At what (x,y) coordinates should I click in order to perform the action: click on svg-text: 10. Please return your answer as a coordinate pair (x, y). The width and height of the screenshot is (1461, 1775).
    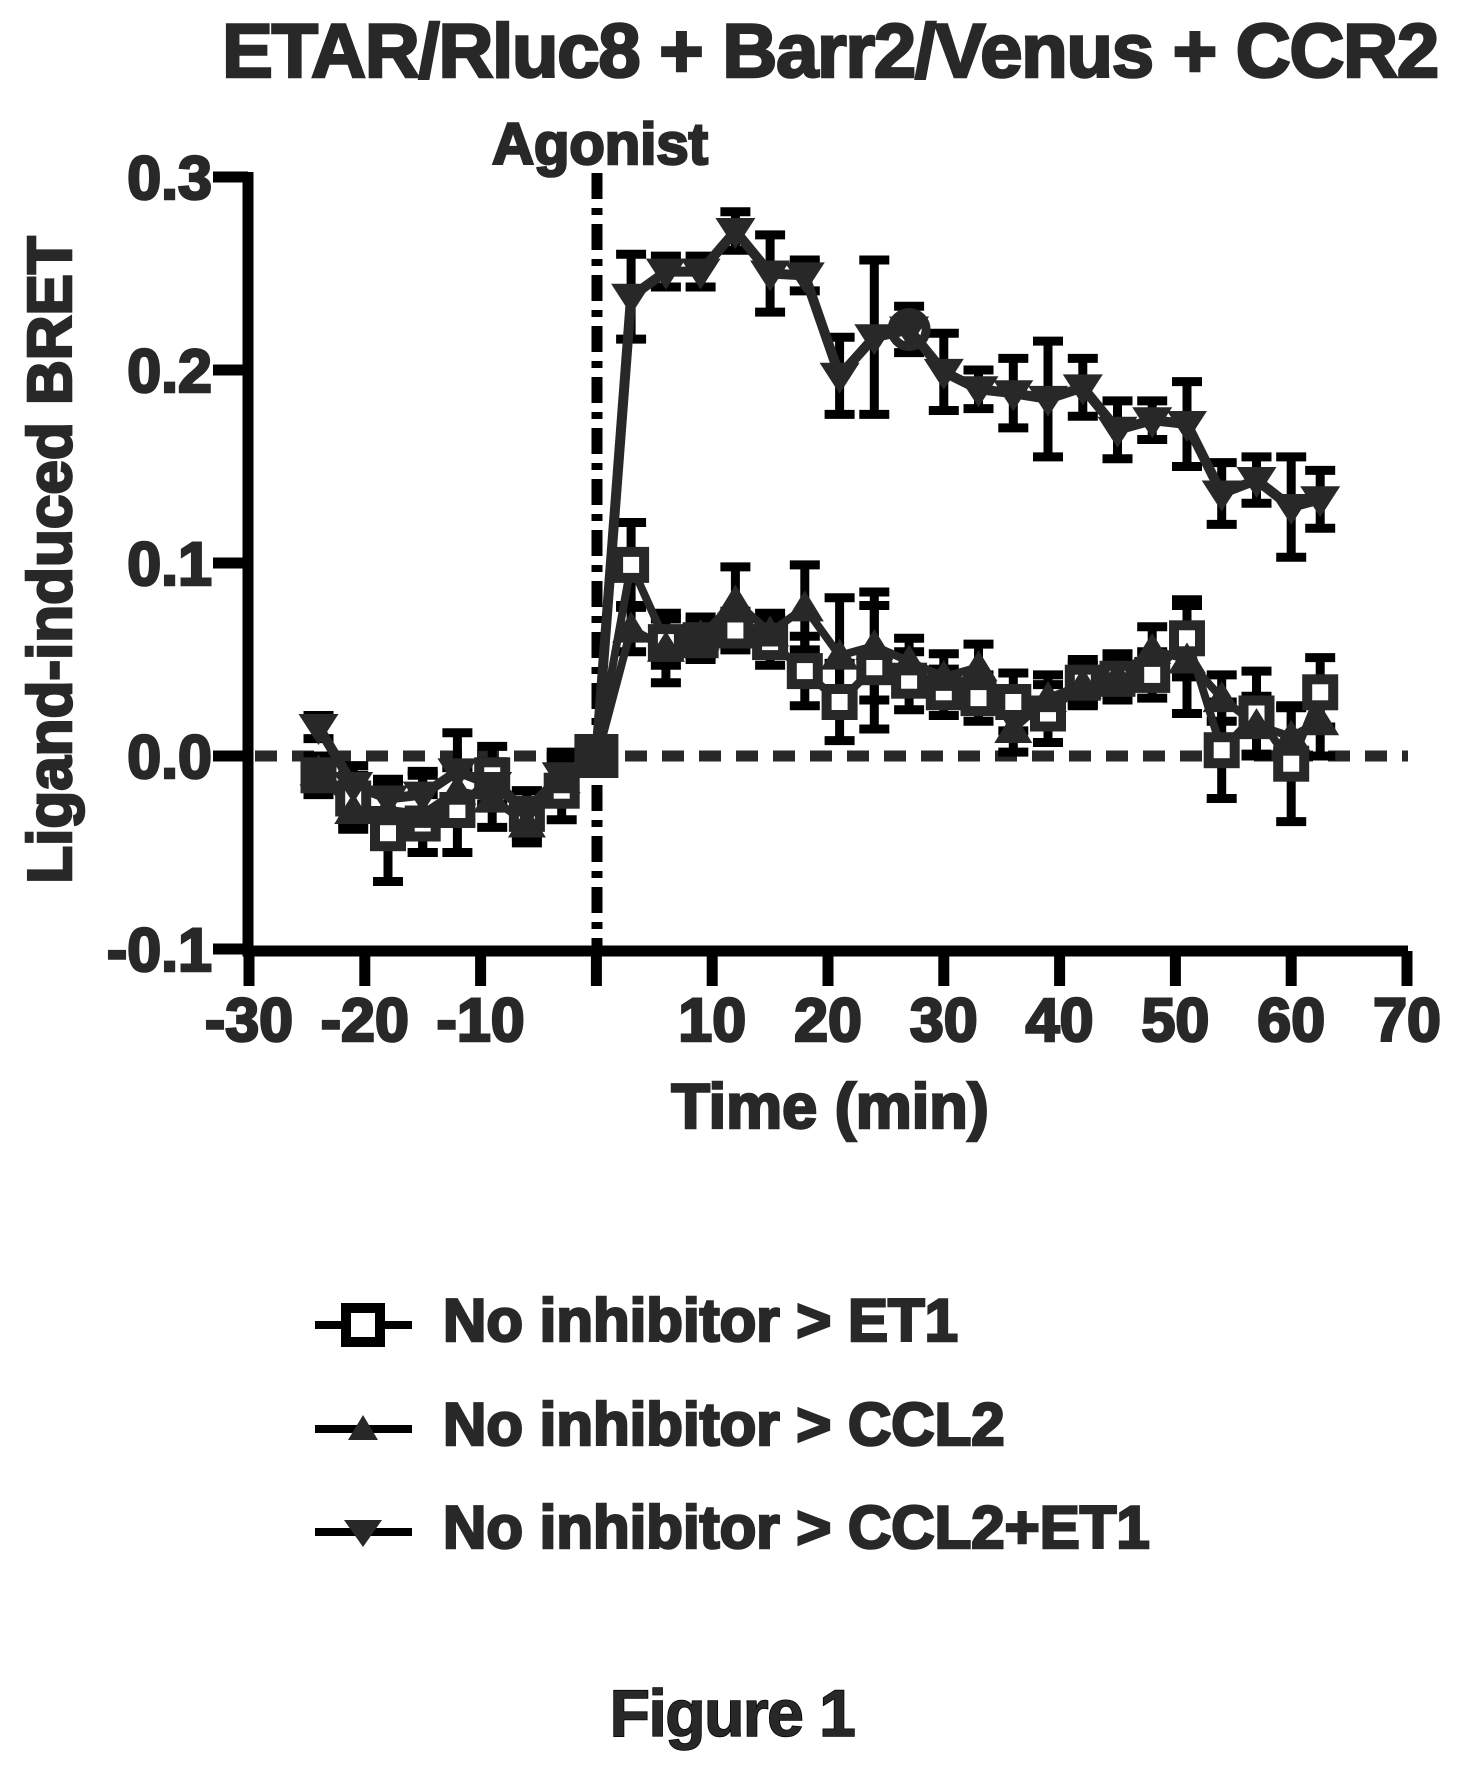
    Looking at the image, I should click on (712, 1020).